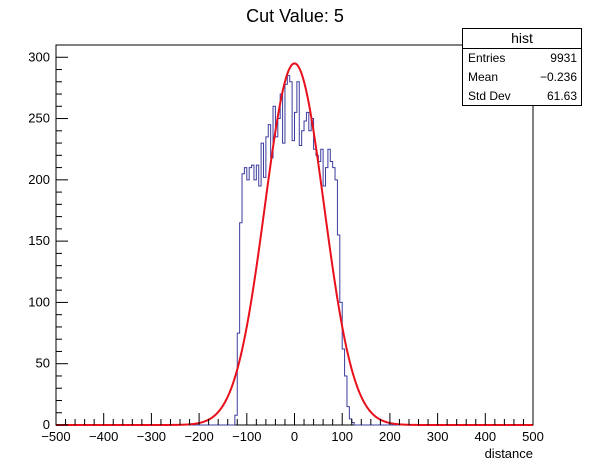 The height and width of the screenshot is (470, 592). What do you see at coordinates (39, 240) in the screenshot?
I see `y-tick-label: 150` at bounding box center [39, 240].